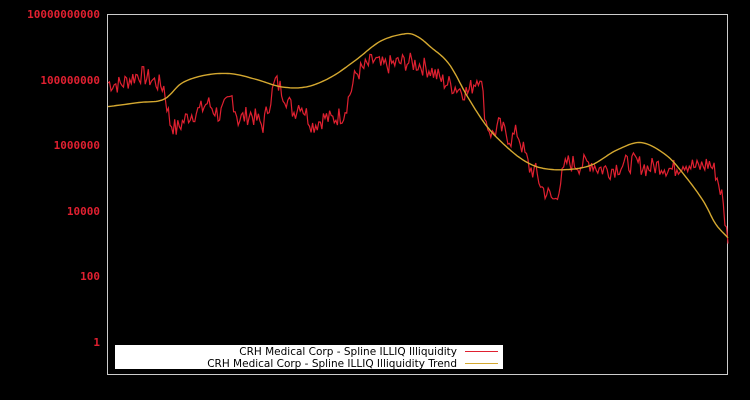 This screenshot has height=400, width=750. I want to click on y-tick-label: 100000000, so click(70, 80).